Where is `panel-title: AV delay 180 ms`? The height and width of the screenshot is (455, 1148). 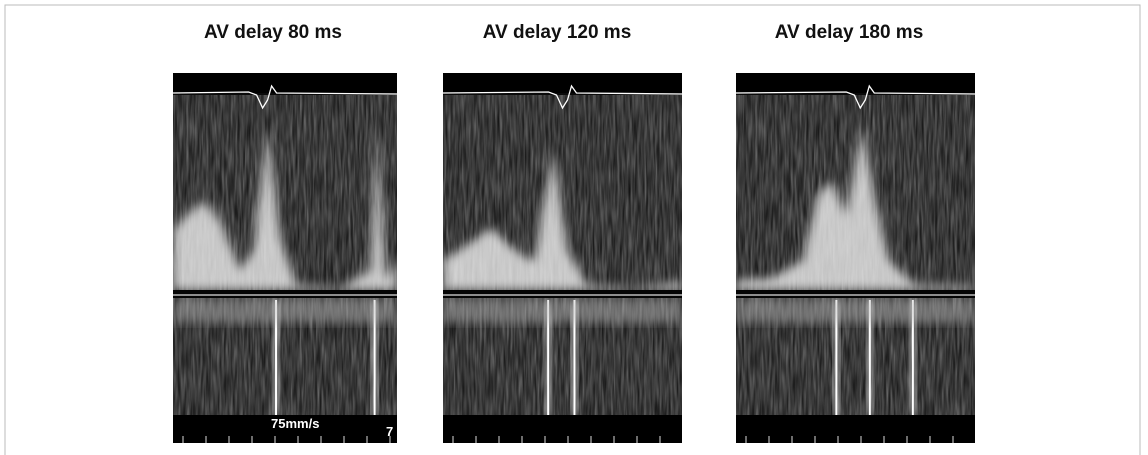 panel-title: AV delay 180 ms is located at coordinates (849, 32).